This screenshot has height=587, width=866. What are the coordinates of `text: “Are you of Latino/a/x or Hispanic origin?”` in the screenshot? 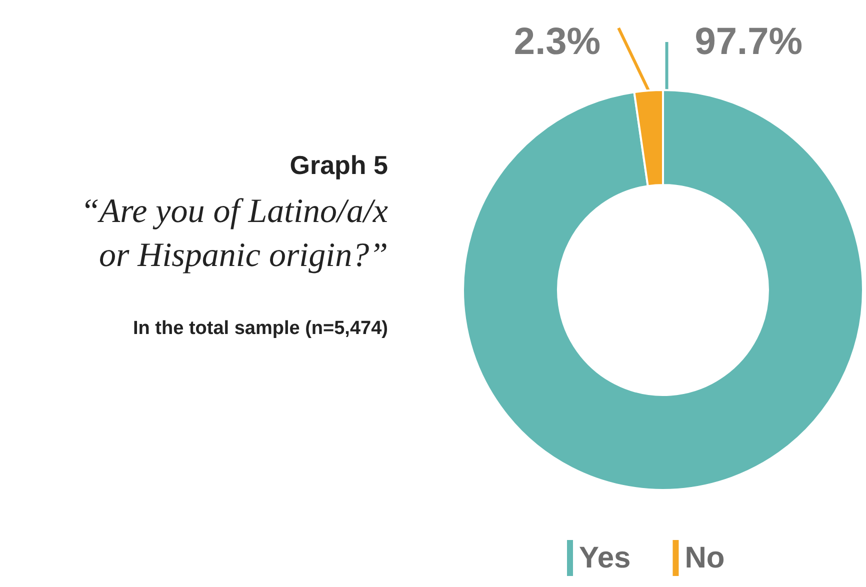 It's located at (234, 234).